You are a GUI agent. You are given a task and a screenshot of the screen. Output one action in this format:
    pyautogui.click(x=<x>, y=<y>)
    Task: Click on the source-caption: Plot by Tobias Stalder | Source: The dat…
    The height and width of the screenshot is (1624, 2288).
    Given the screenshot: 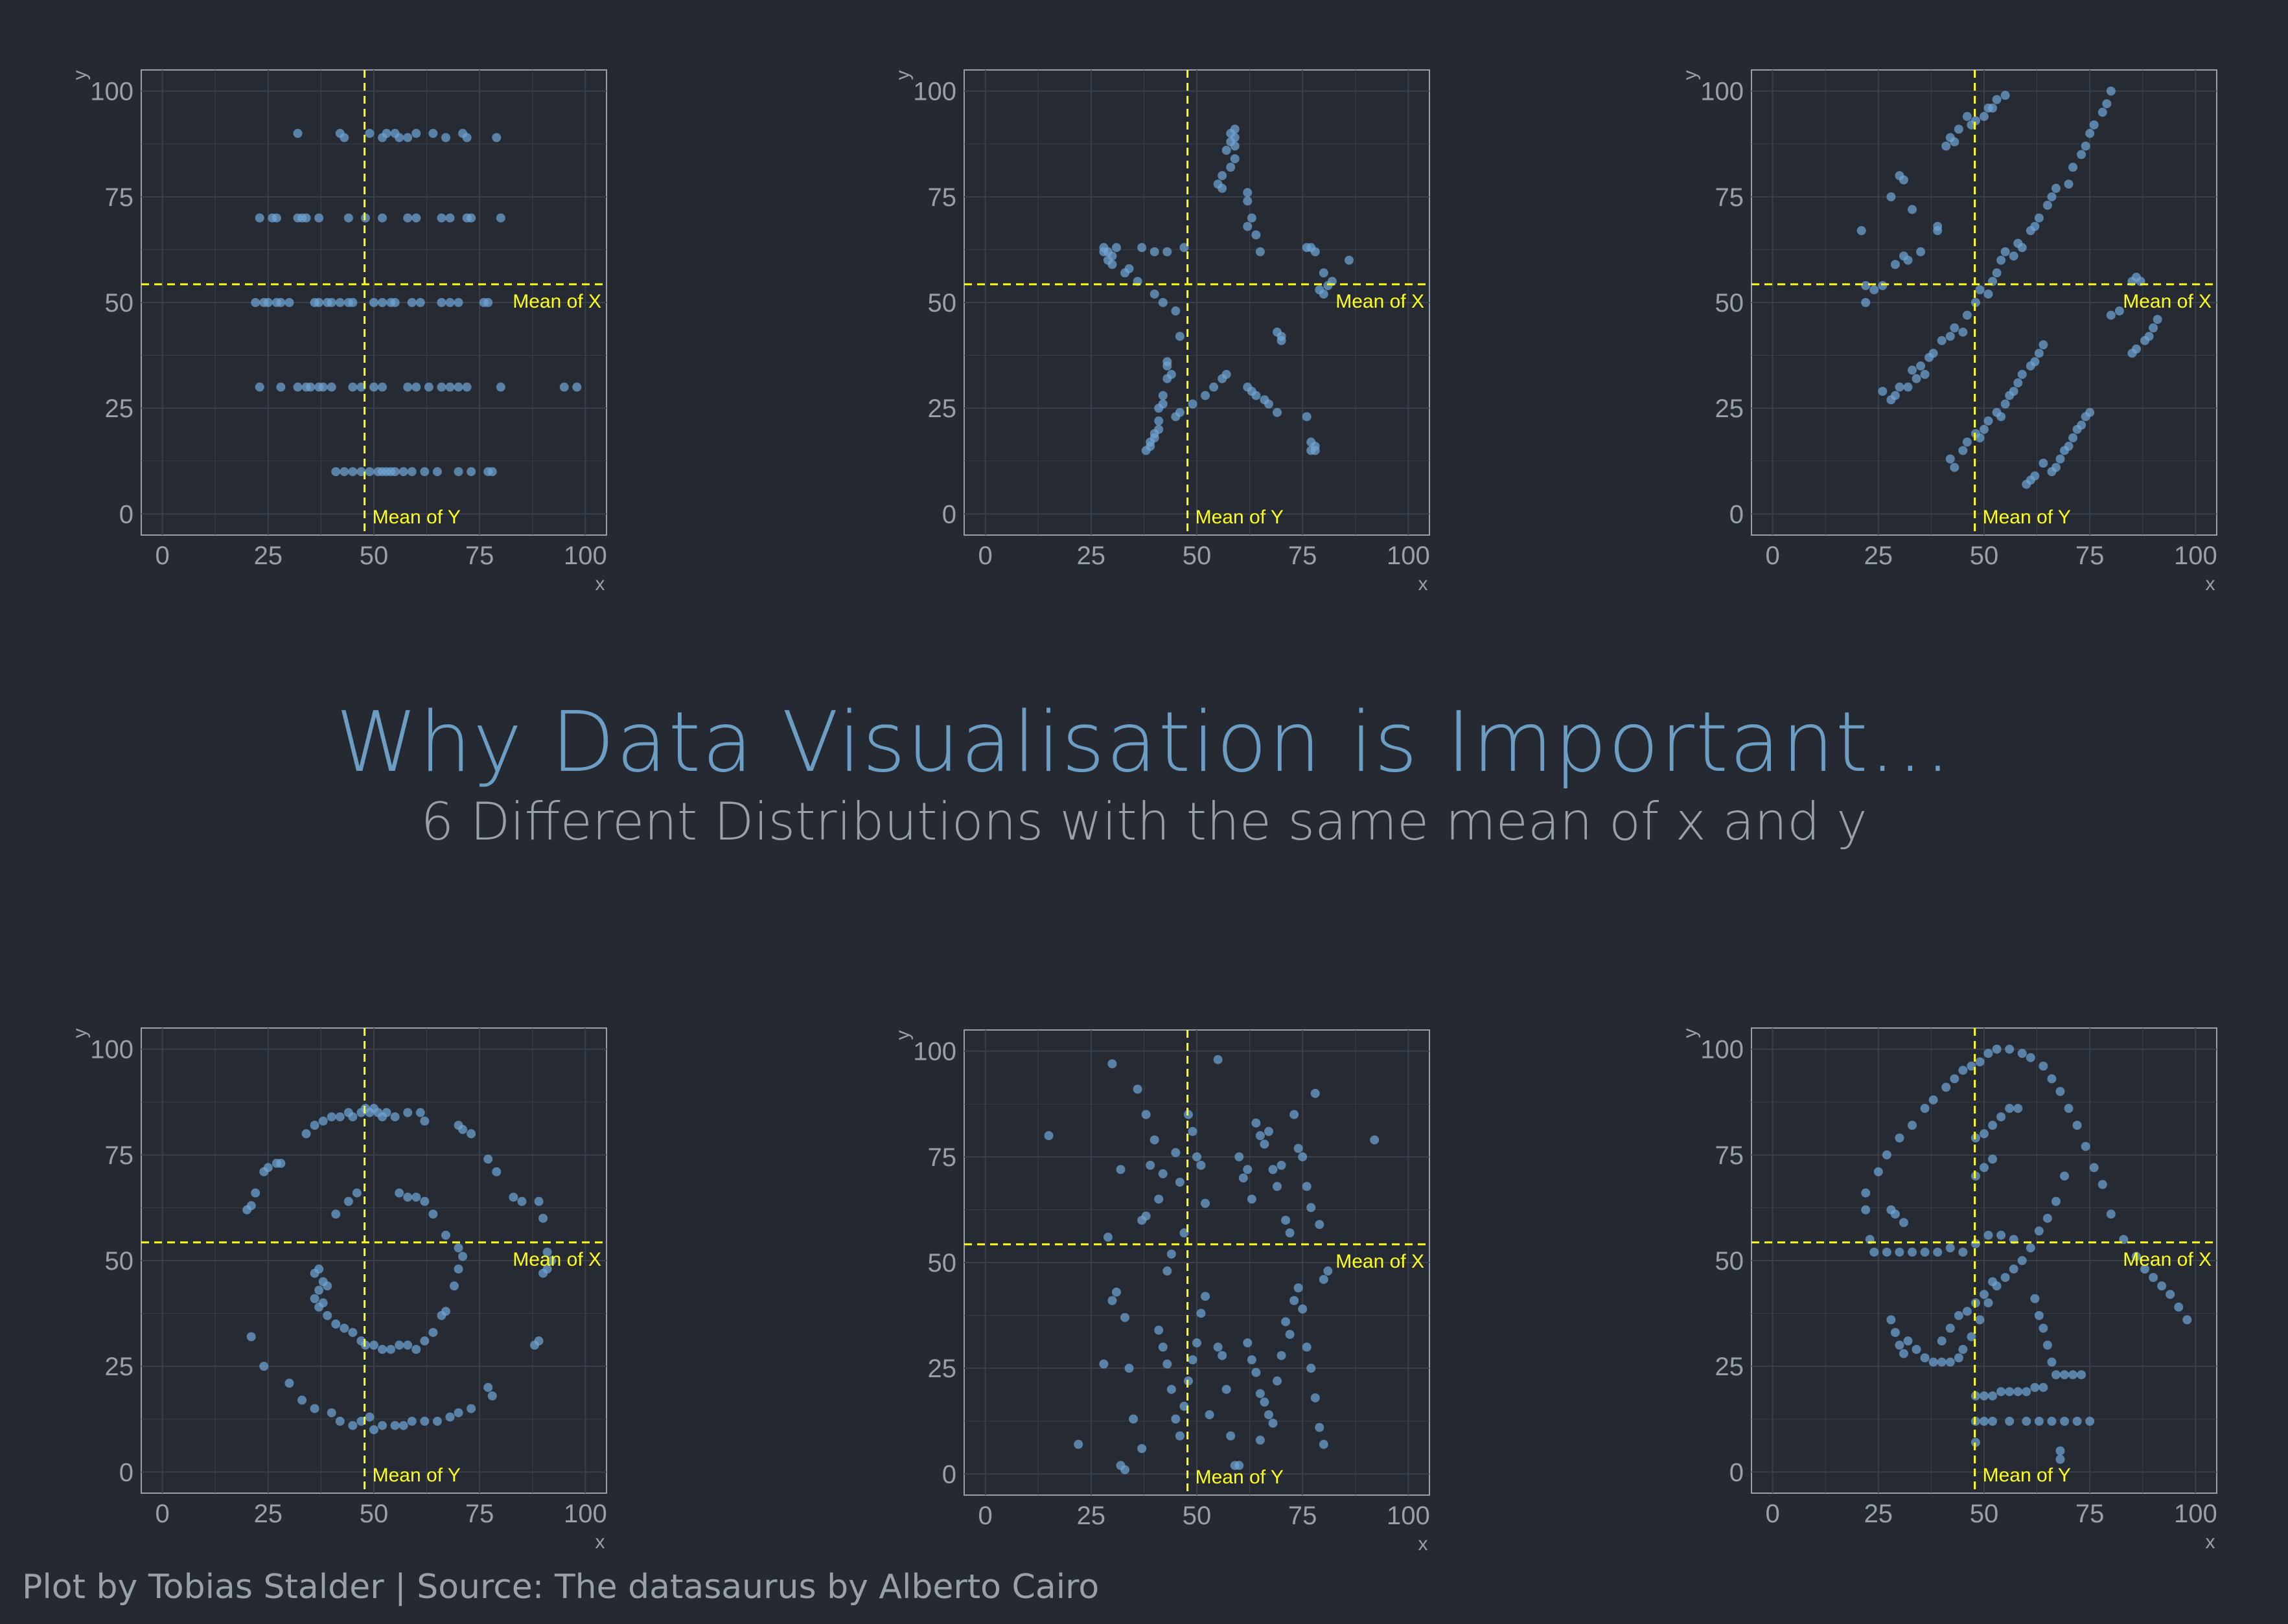 What is the action you would take?
    pyautogui.click(x=561, y=1587)
    